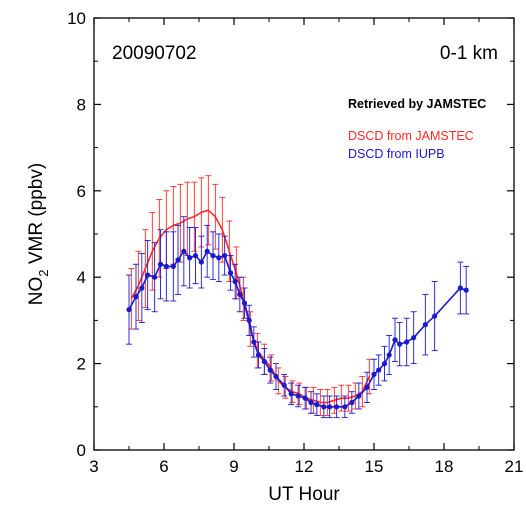  What do you see at coordinates (411, 136) in the screenshot?
I see `legend-entry-jamstec: DSCD from JAMSTEC` at bounding box center [411, 136].